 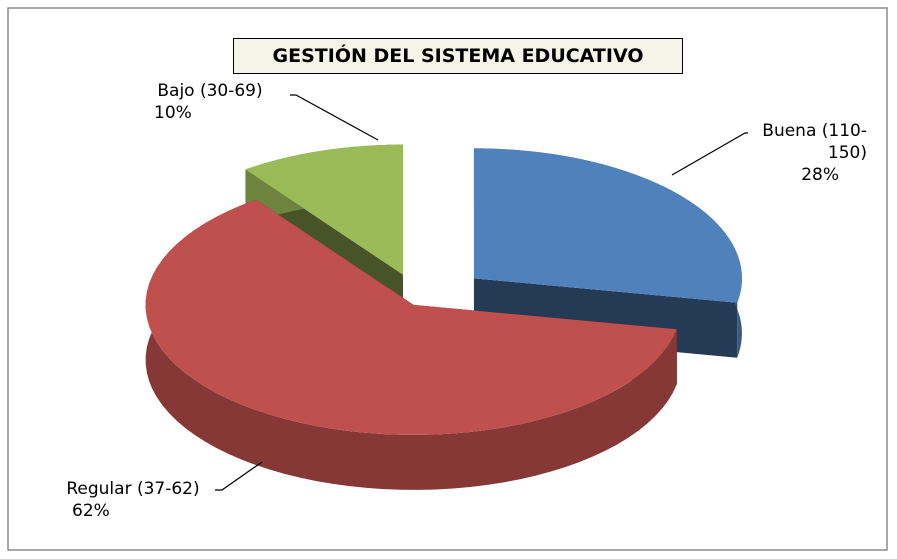 I want to click on chart-title: GESTIÓN DEL SISTEMA EDUCATIVO, so click(x=458, y=56).